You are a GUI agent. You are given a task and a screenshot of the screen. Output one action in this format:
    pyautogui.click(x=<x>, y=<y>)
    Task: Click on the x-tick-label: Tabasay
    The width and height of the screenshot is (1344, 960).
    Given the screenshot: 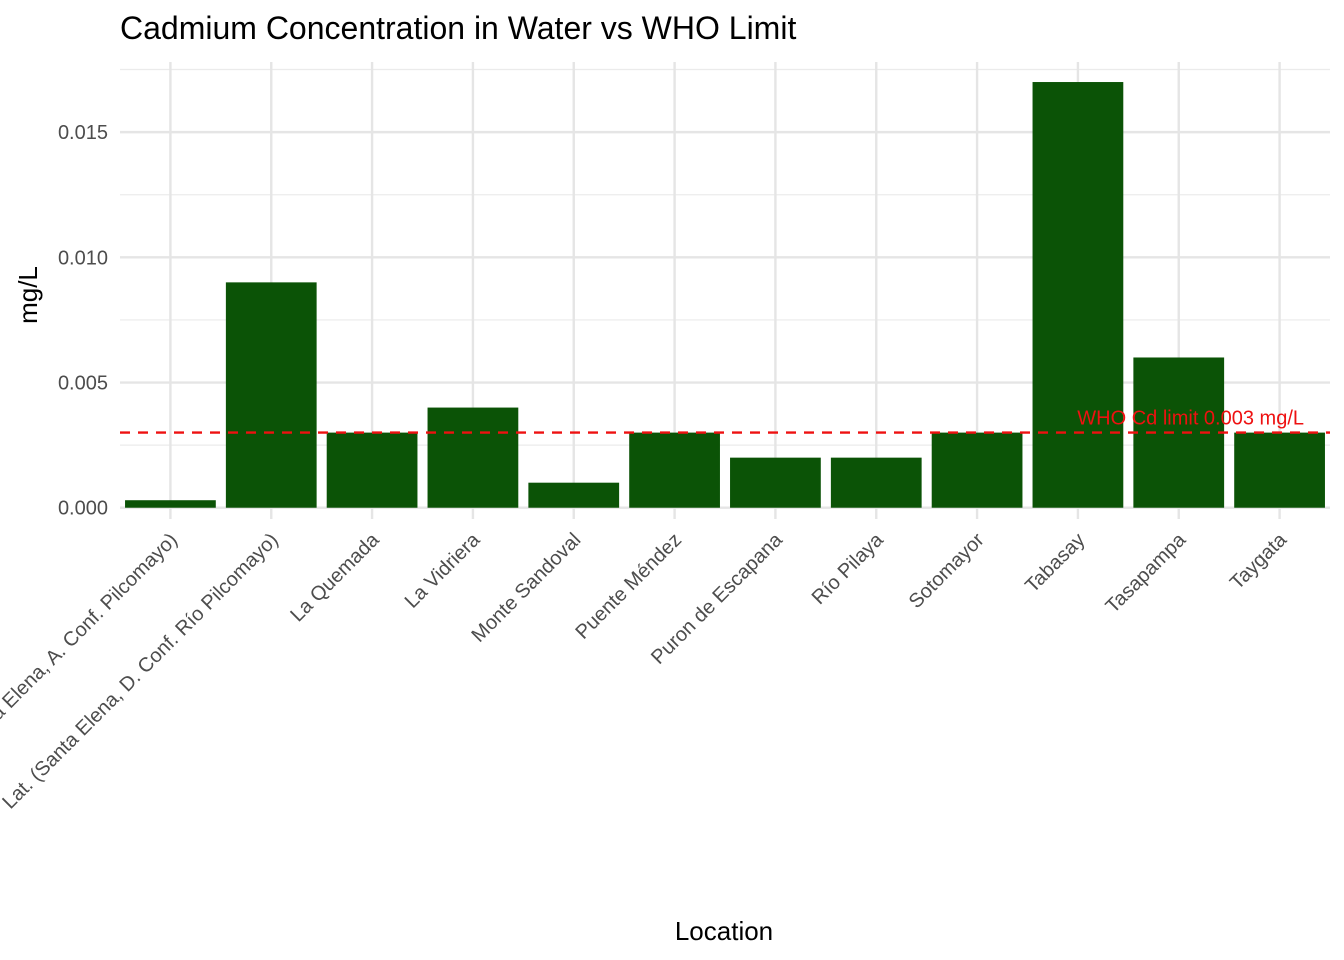 What is the action you would take?
    pyautogui.click(x=1055, y=563)
    